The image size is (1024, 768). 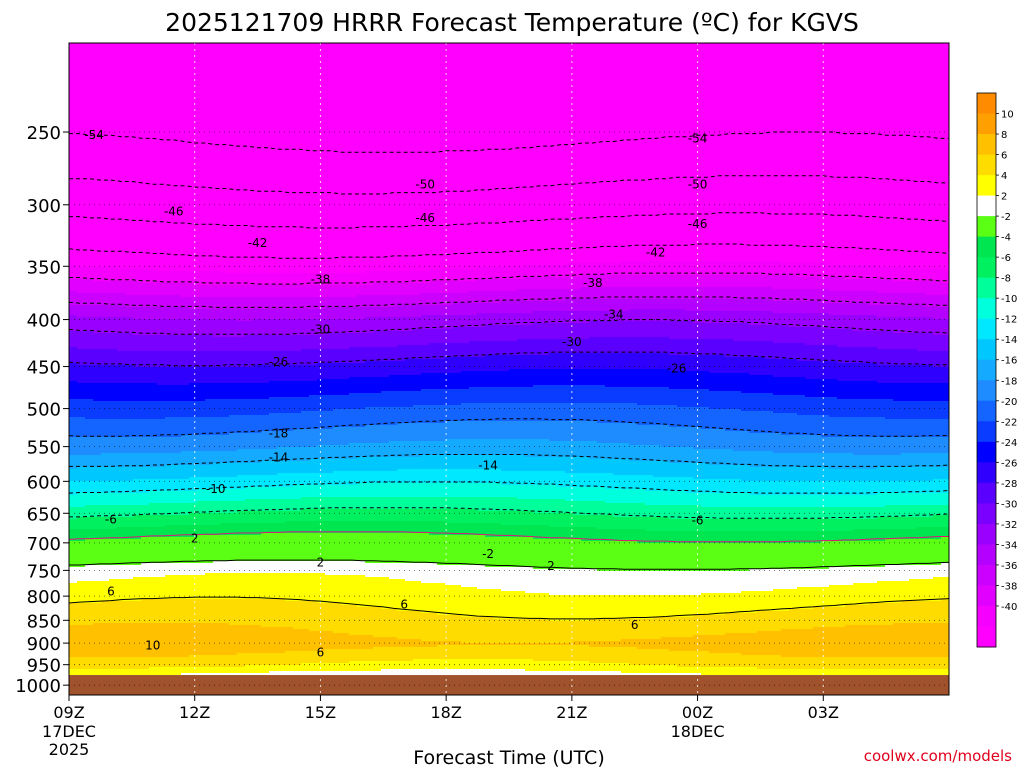 What do you see at coordinates (986, 350) in the screenshot?
I see `colorbar-swatch` at bounding box center [986, 350].